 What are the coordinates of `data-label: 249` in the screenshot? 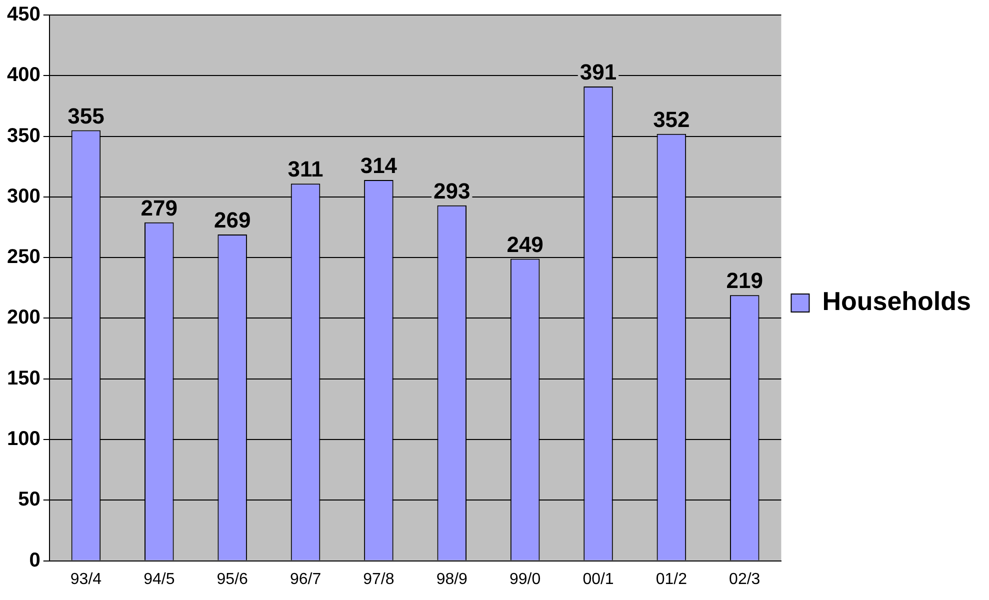 It's located at (525, 244).